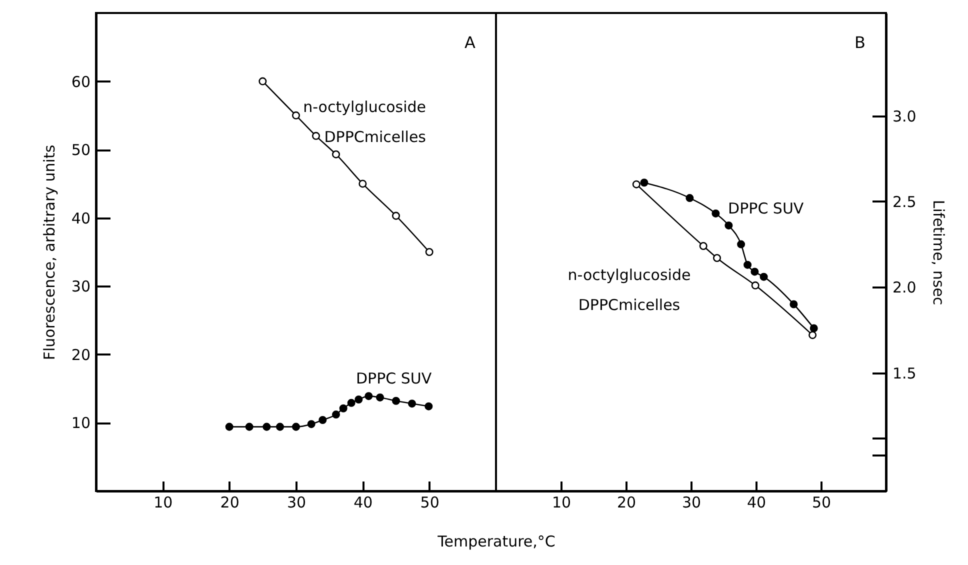  Describe the element at coordinates (938, 253) in the screenshot. I see `y2-axis-title: Lifetime, nsec` at that location.